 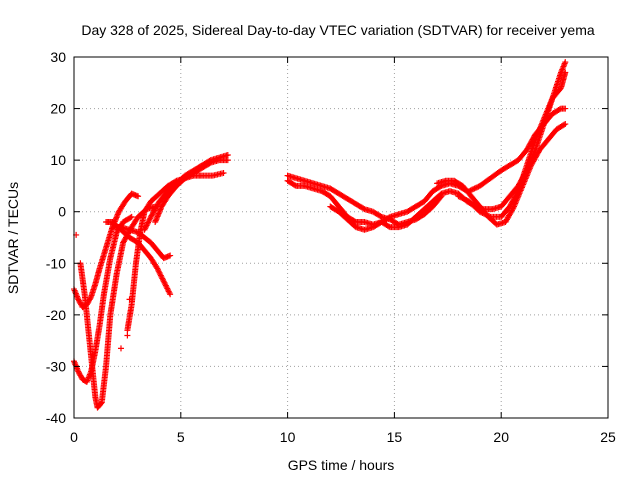 What do you see at coordinates (58, 57) in the screenshot?
I see `y-tick-label: 30` at bounding box center [58, 57].